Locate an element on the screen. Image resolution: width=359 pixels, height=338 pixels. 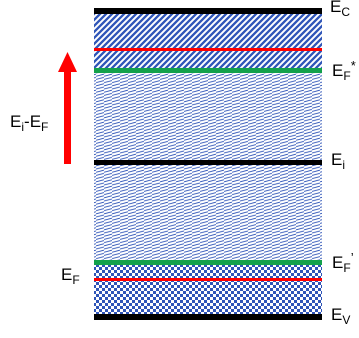
fermi-prime-level-label: EF’ is located at coordinates (343, 262).